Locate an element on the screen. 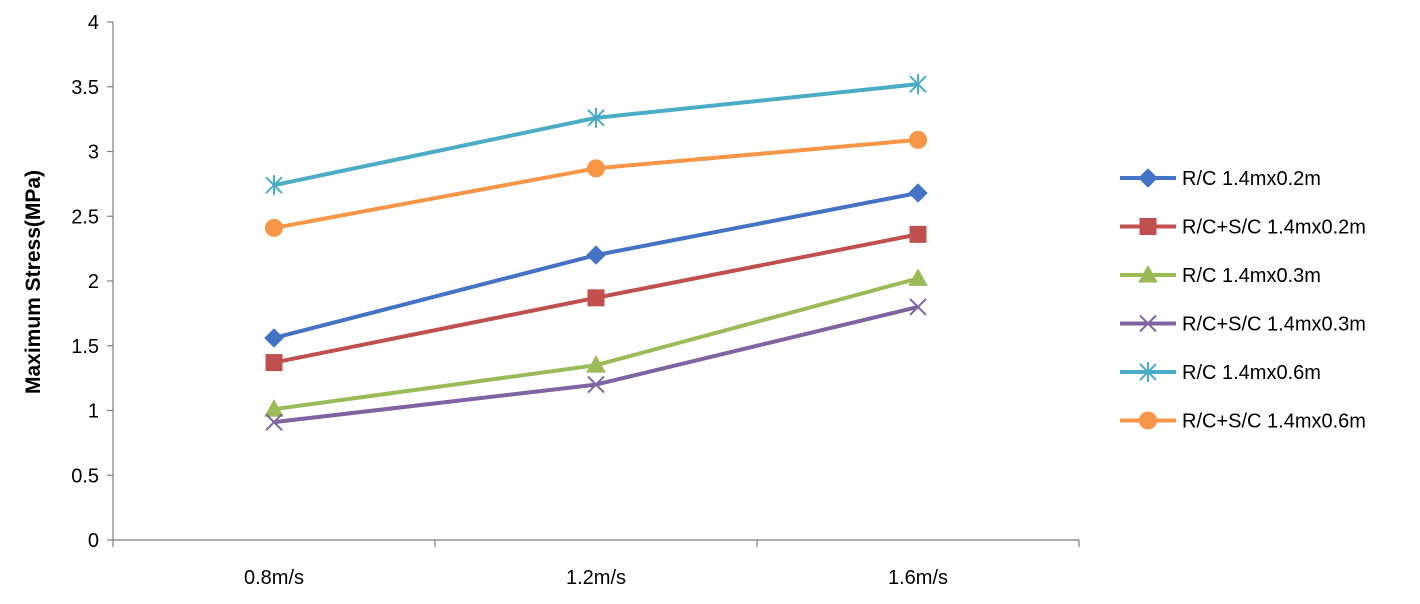 The height and width of the screenshot is (604, 1420). legend-item: R/C 1.4mx0.2m is located at coordinates (1220, 179).